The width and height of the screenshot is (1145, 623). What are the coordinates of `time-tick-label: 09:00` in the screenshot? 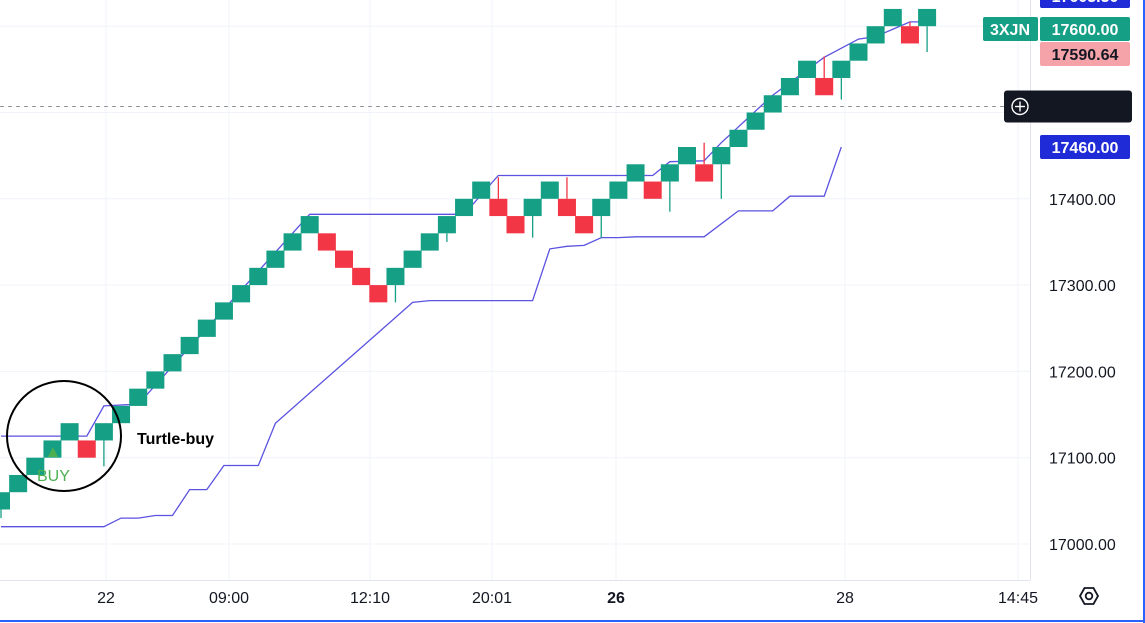 It's located at (229, 598).